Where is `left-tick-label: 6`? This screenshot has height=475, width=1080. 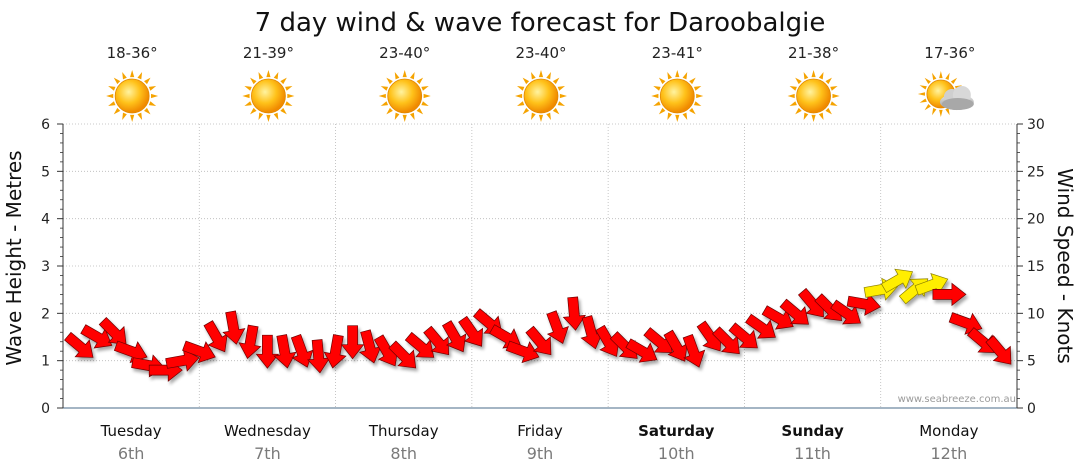
left-tick-label: 6 is located at coordinates (45, 125).